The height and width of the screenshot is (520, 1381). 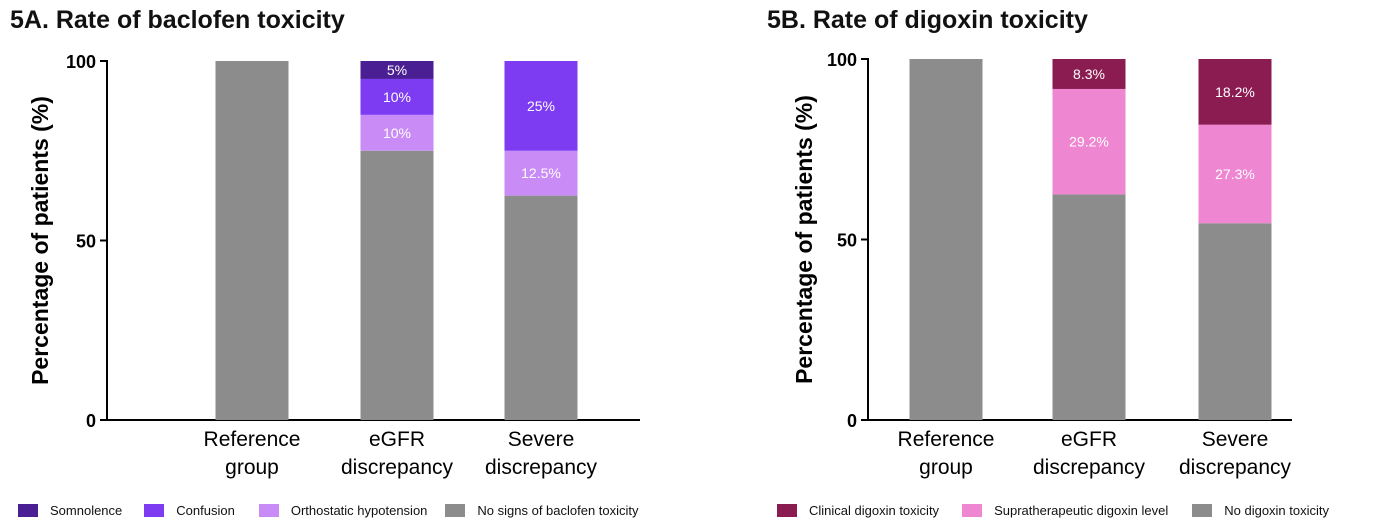 I want to click on data-label: 12.5%, so click(x=541, y=173).